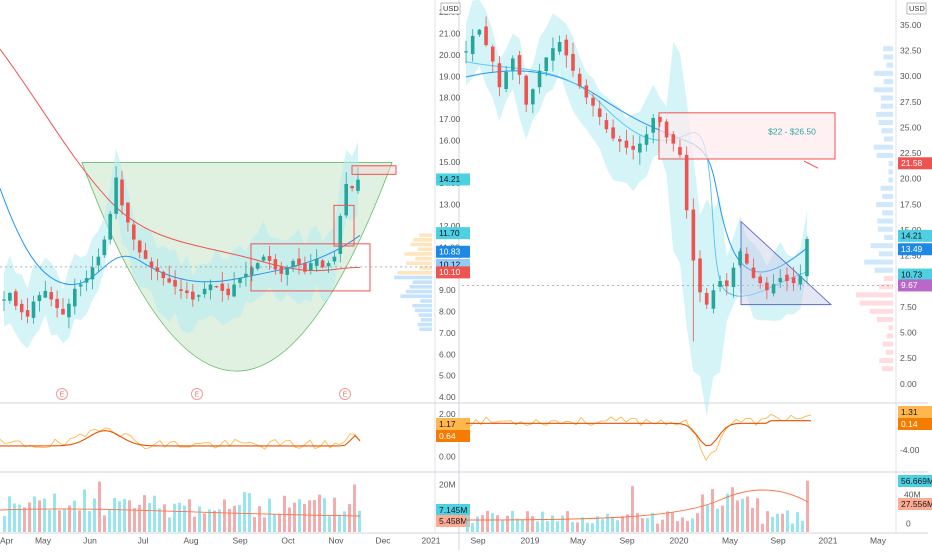  What do you see at coordinates (909, 285) in the screenshot?
I see `right-price-badge-text: 9.67` at bounding box center [909, 285].